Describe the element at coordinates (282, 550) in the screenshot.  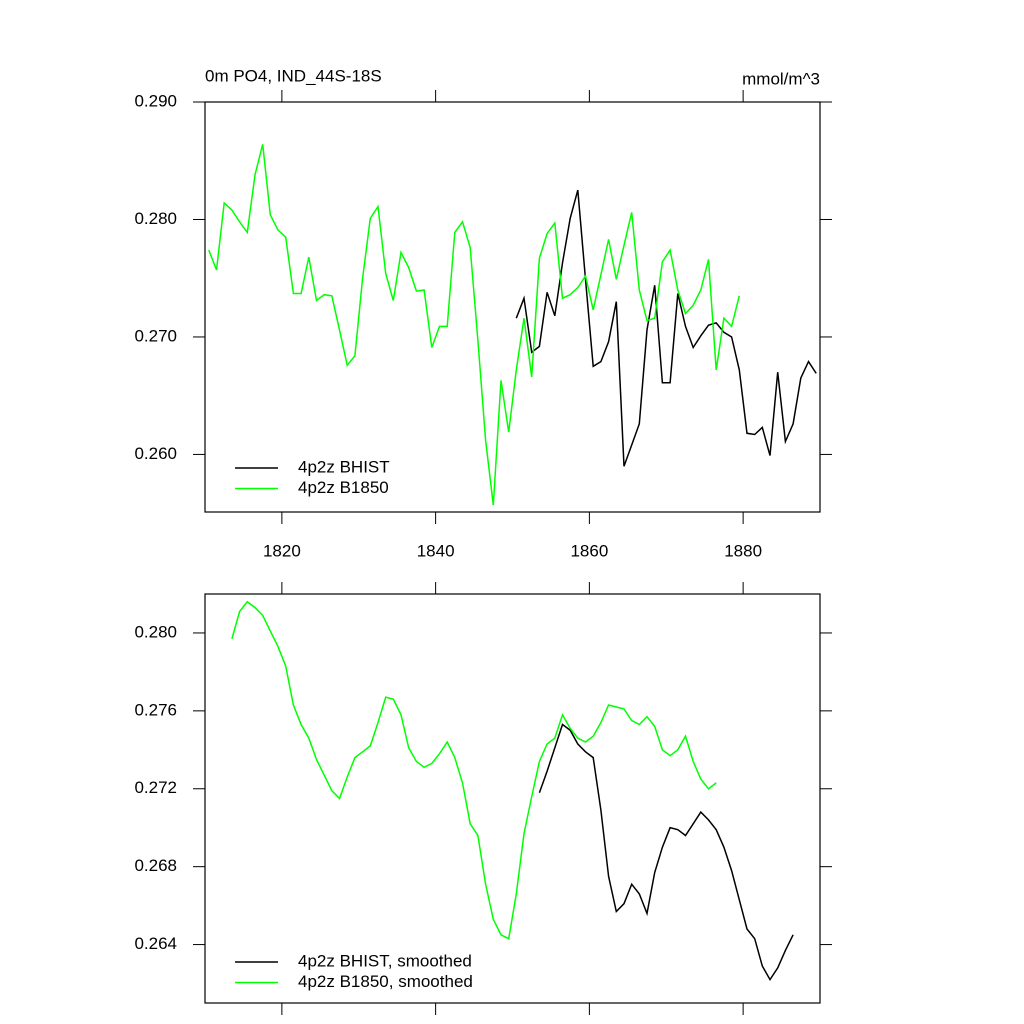
I see `x-tick-label: 1820` at that location.